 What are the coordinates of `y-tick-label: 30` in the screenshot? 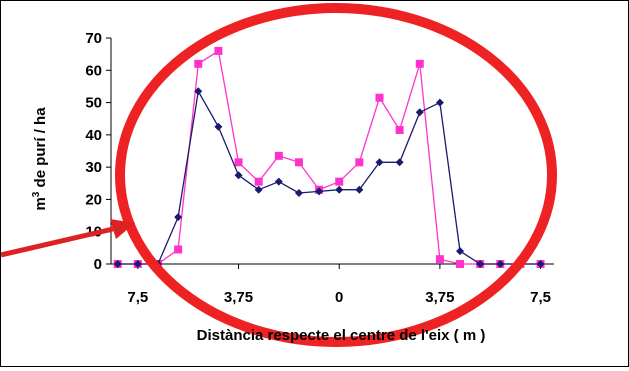 It's located at (93, 167).